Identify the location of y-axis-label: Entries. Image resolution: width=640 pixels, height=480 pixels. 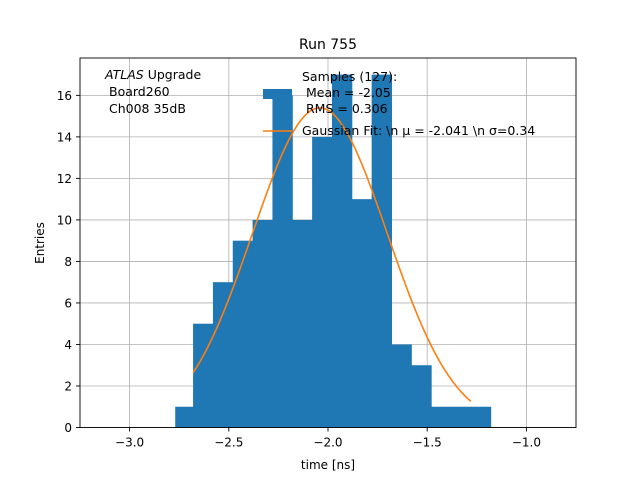
(40, 243).